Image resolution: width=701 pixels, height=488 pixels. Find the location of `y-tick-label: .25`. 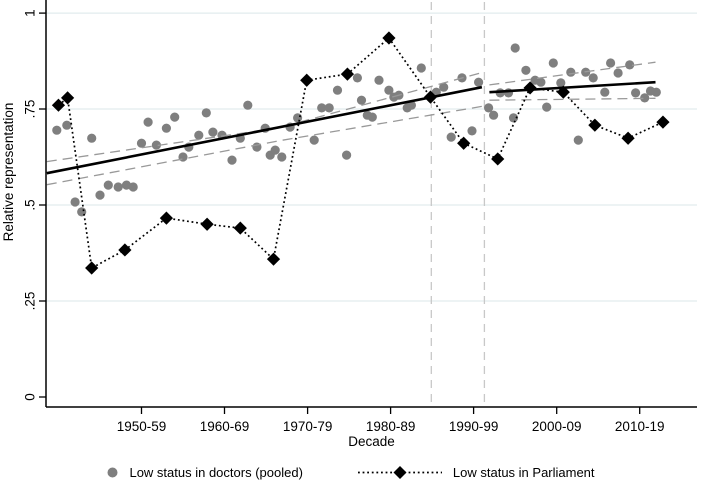

y-tick-label: .25 is located at coordinates (30, 301).